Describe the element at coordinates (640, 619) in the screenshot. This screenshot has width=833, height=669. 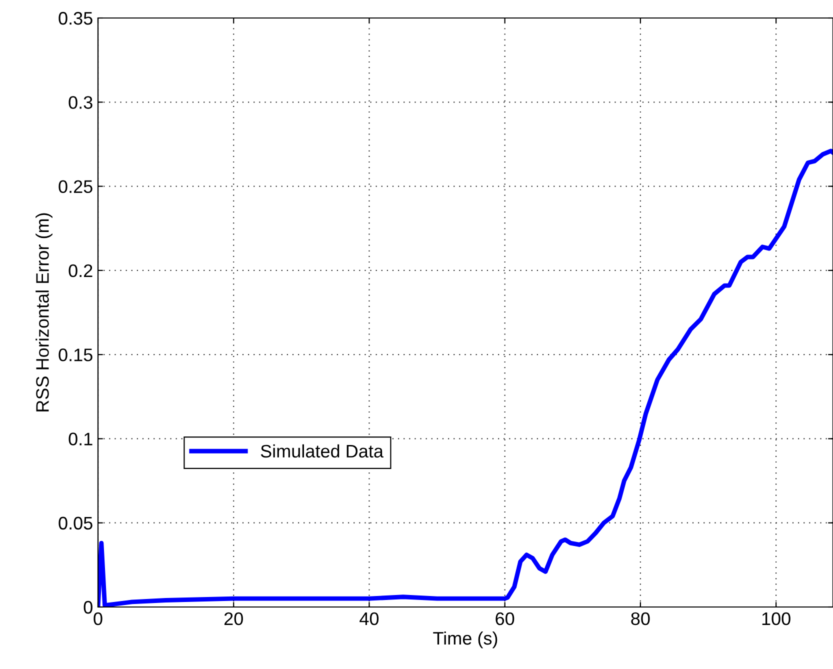
I see `x-tick-label: 80` at that location.